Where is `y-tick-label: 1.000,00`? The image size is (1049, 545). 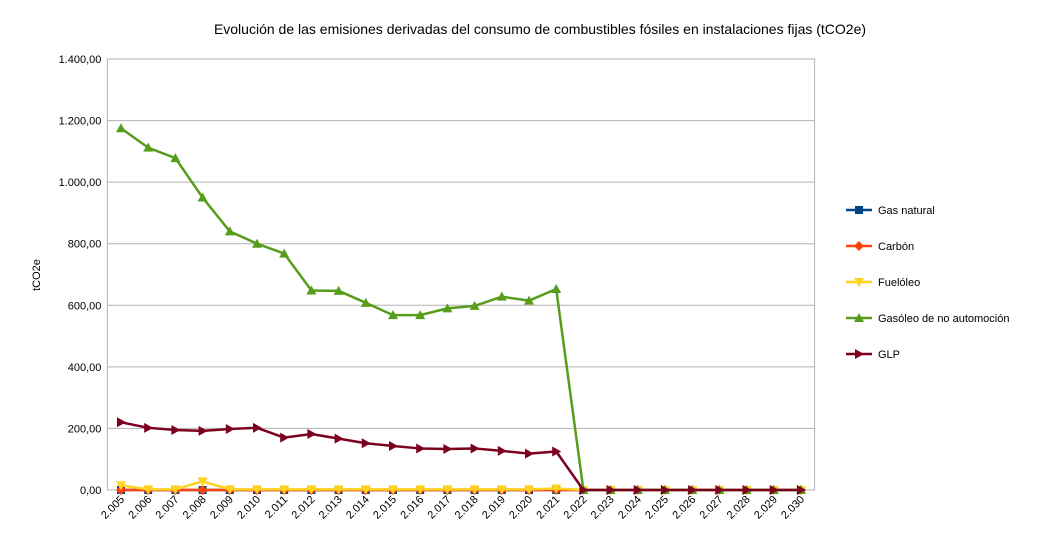 y-tick-label: 1.000,00 is located at coordinates (80, 183).